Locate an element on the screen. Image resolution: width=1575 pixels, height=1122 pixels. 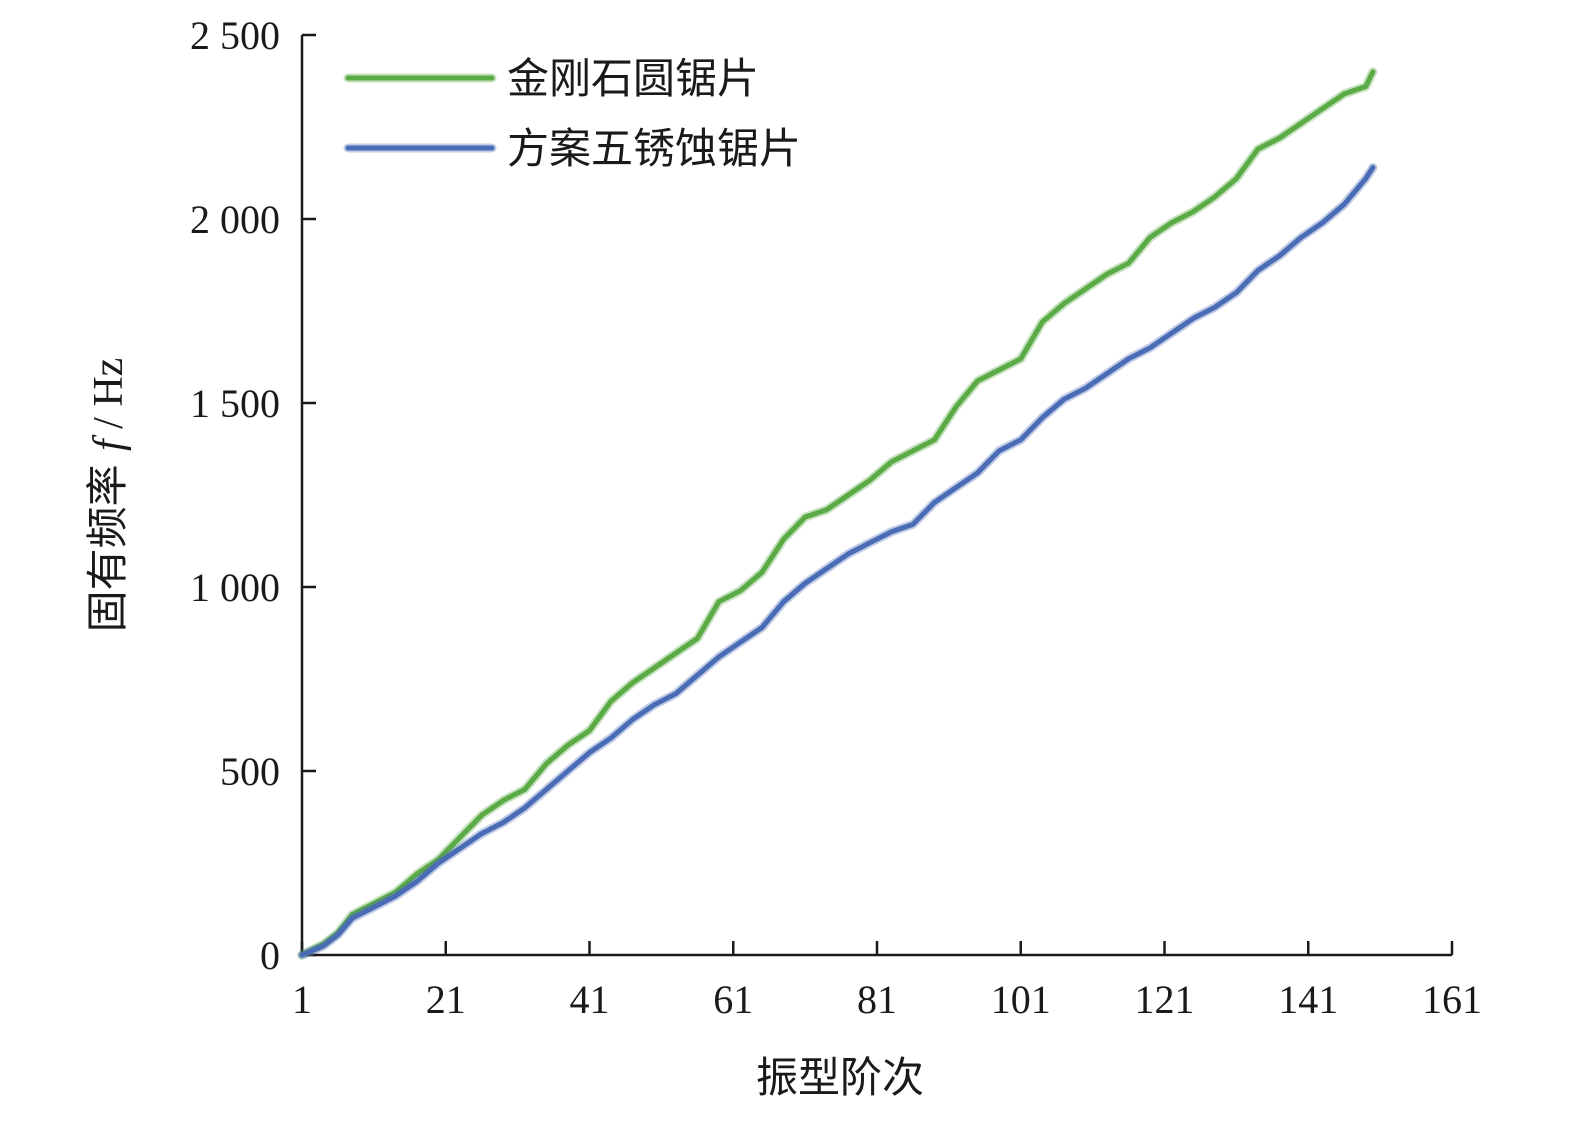
legend-item-0: 金刚石圆锯片 is located at coordinates (551, 78).